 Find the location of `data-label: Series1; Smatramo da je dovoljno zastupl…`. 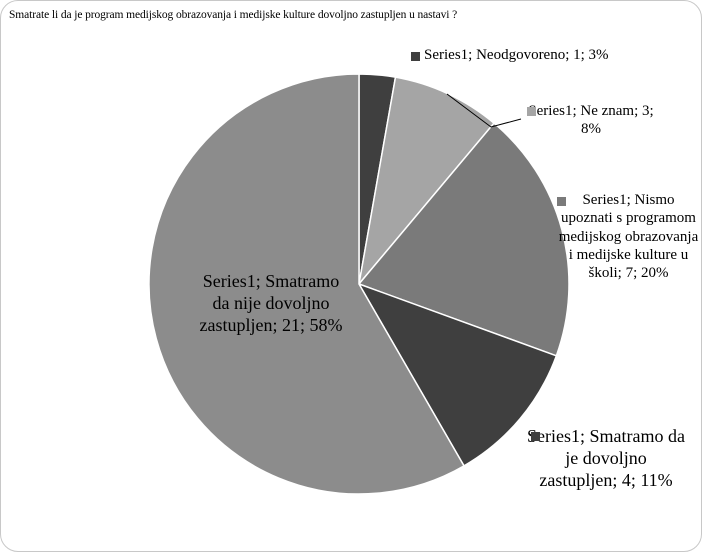

data-label: Series1; Smatramo da je dovoljno zastupl… is located at coordinates (606, 458).